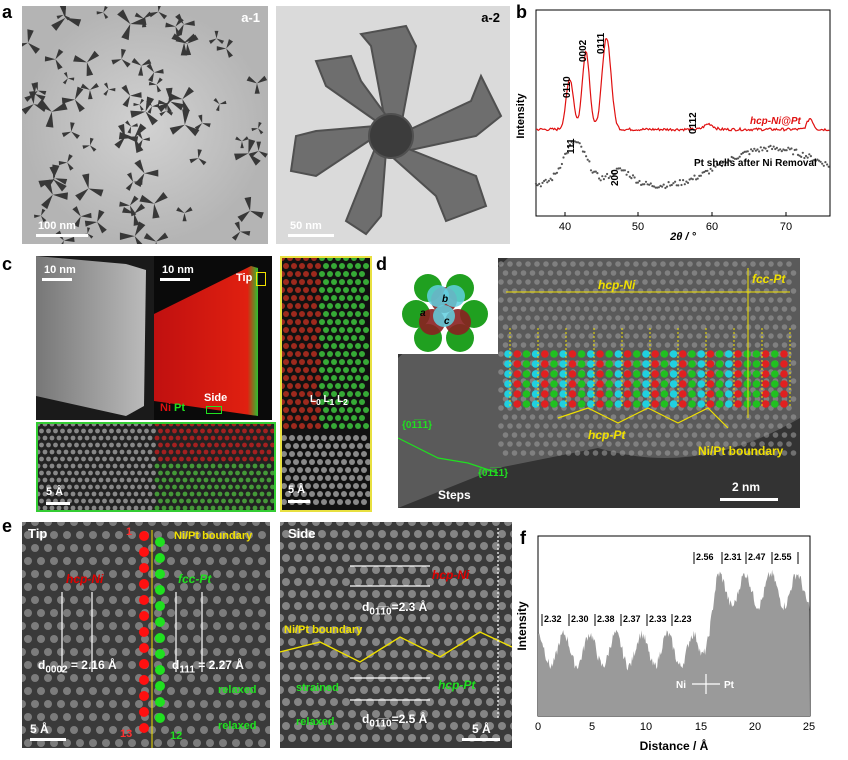 The height and width of the screenshot is (760, 848). What do you see at coordinates (809, 727) in the screenshot?
I see `profile-xtick: 25` at bounding box center [809, 727].